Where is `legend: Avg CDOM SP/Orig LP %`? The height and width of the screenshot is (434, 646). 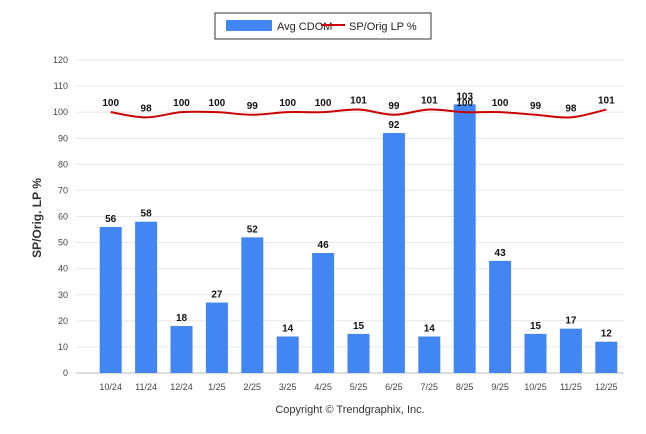 legend: Avg CDOM SP/Orig LP % is located at coordinates (323, 26).